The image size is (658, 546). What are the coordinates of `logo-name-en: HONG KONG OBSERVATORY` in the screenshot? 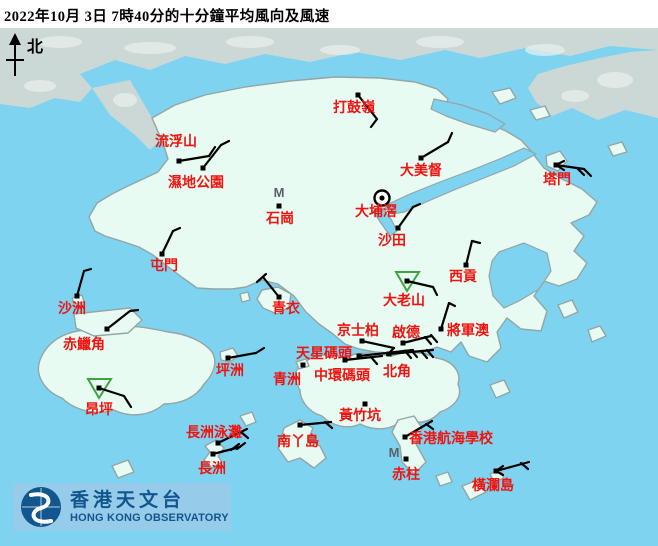 It's located at (149, 517).